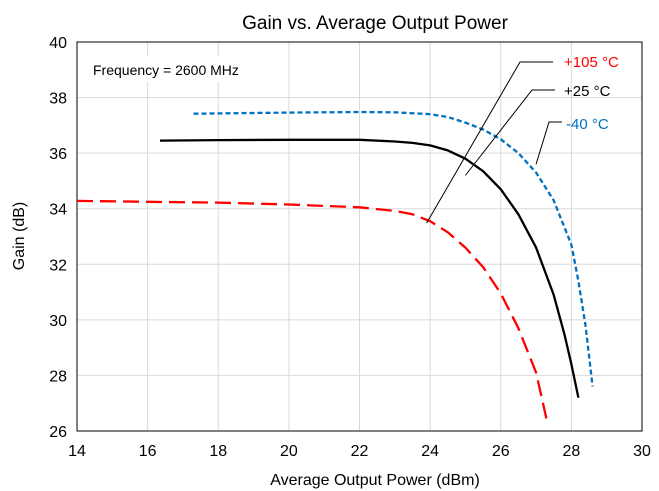 The image size is (659, 491). Describe the element at coordinates (58, 99) in the screenshot. I see `y-tick-label: 38` at that location.